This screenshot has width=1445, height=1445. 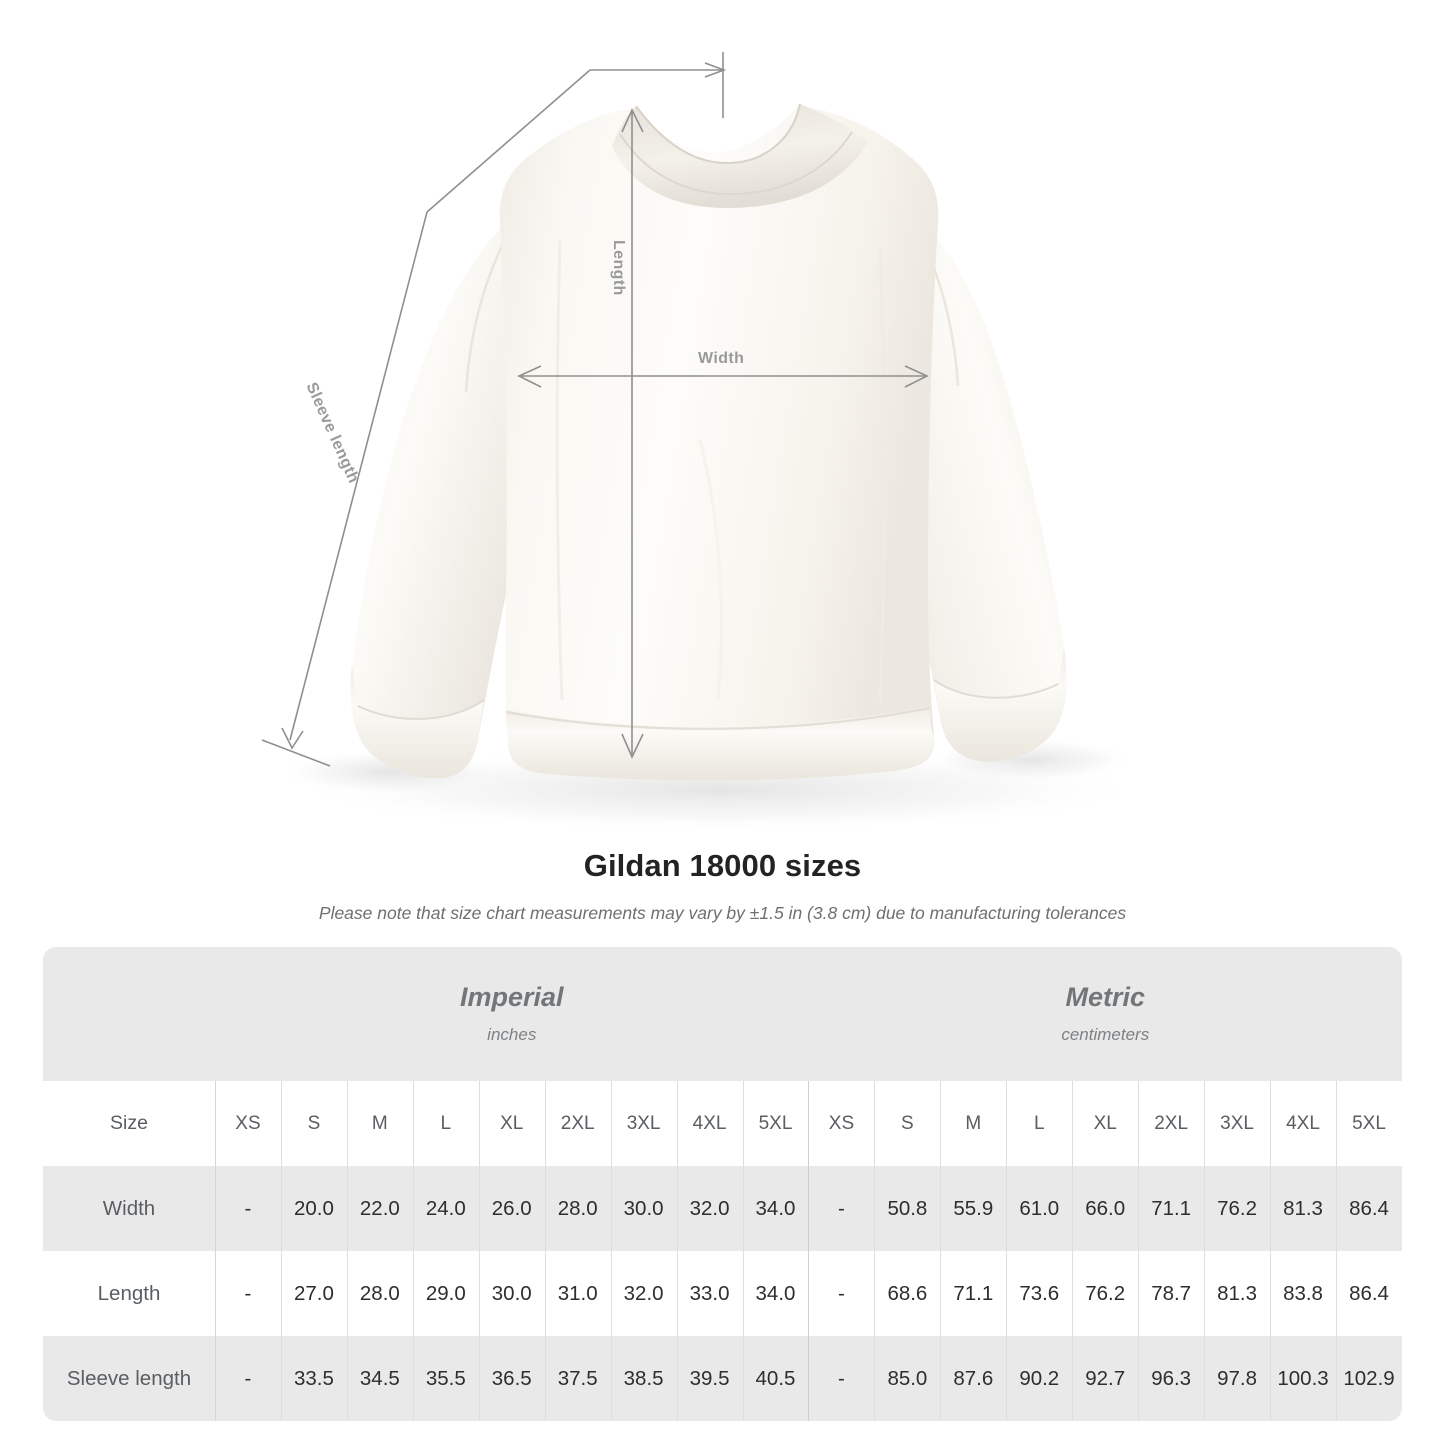 I want to click on collar-edge, so click(x=718, y=134).